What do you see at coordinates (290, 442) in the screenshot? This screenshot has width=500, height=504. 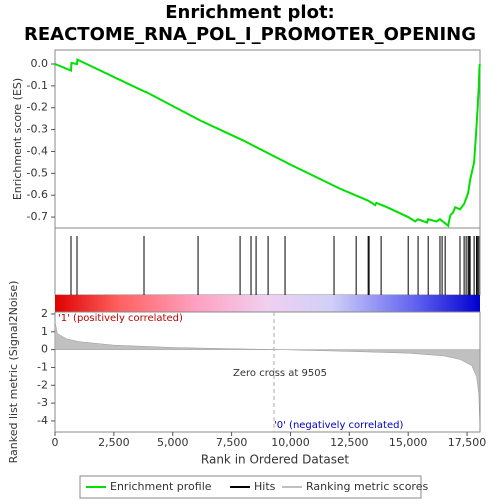 I see `x-tick-label: 10,000` at bounding box center [290, 442].